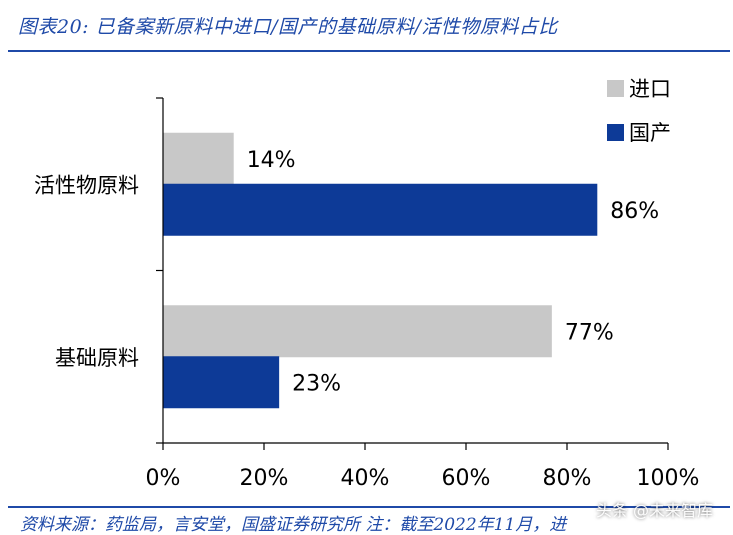 This screenshot has width=733, height=535. I want to click on x-tick-label-4: 80%, so click(567, 478).